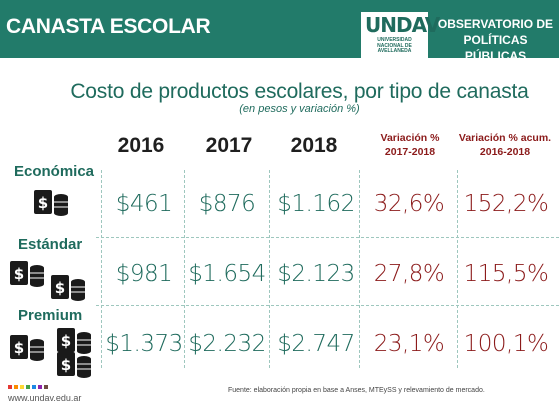  Describe the element at coordinates (506, 204) in the screenshot. I see `cell-economica-accumulated: 152,2%` at that location.